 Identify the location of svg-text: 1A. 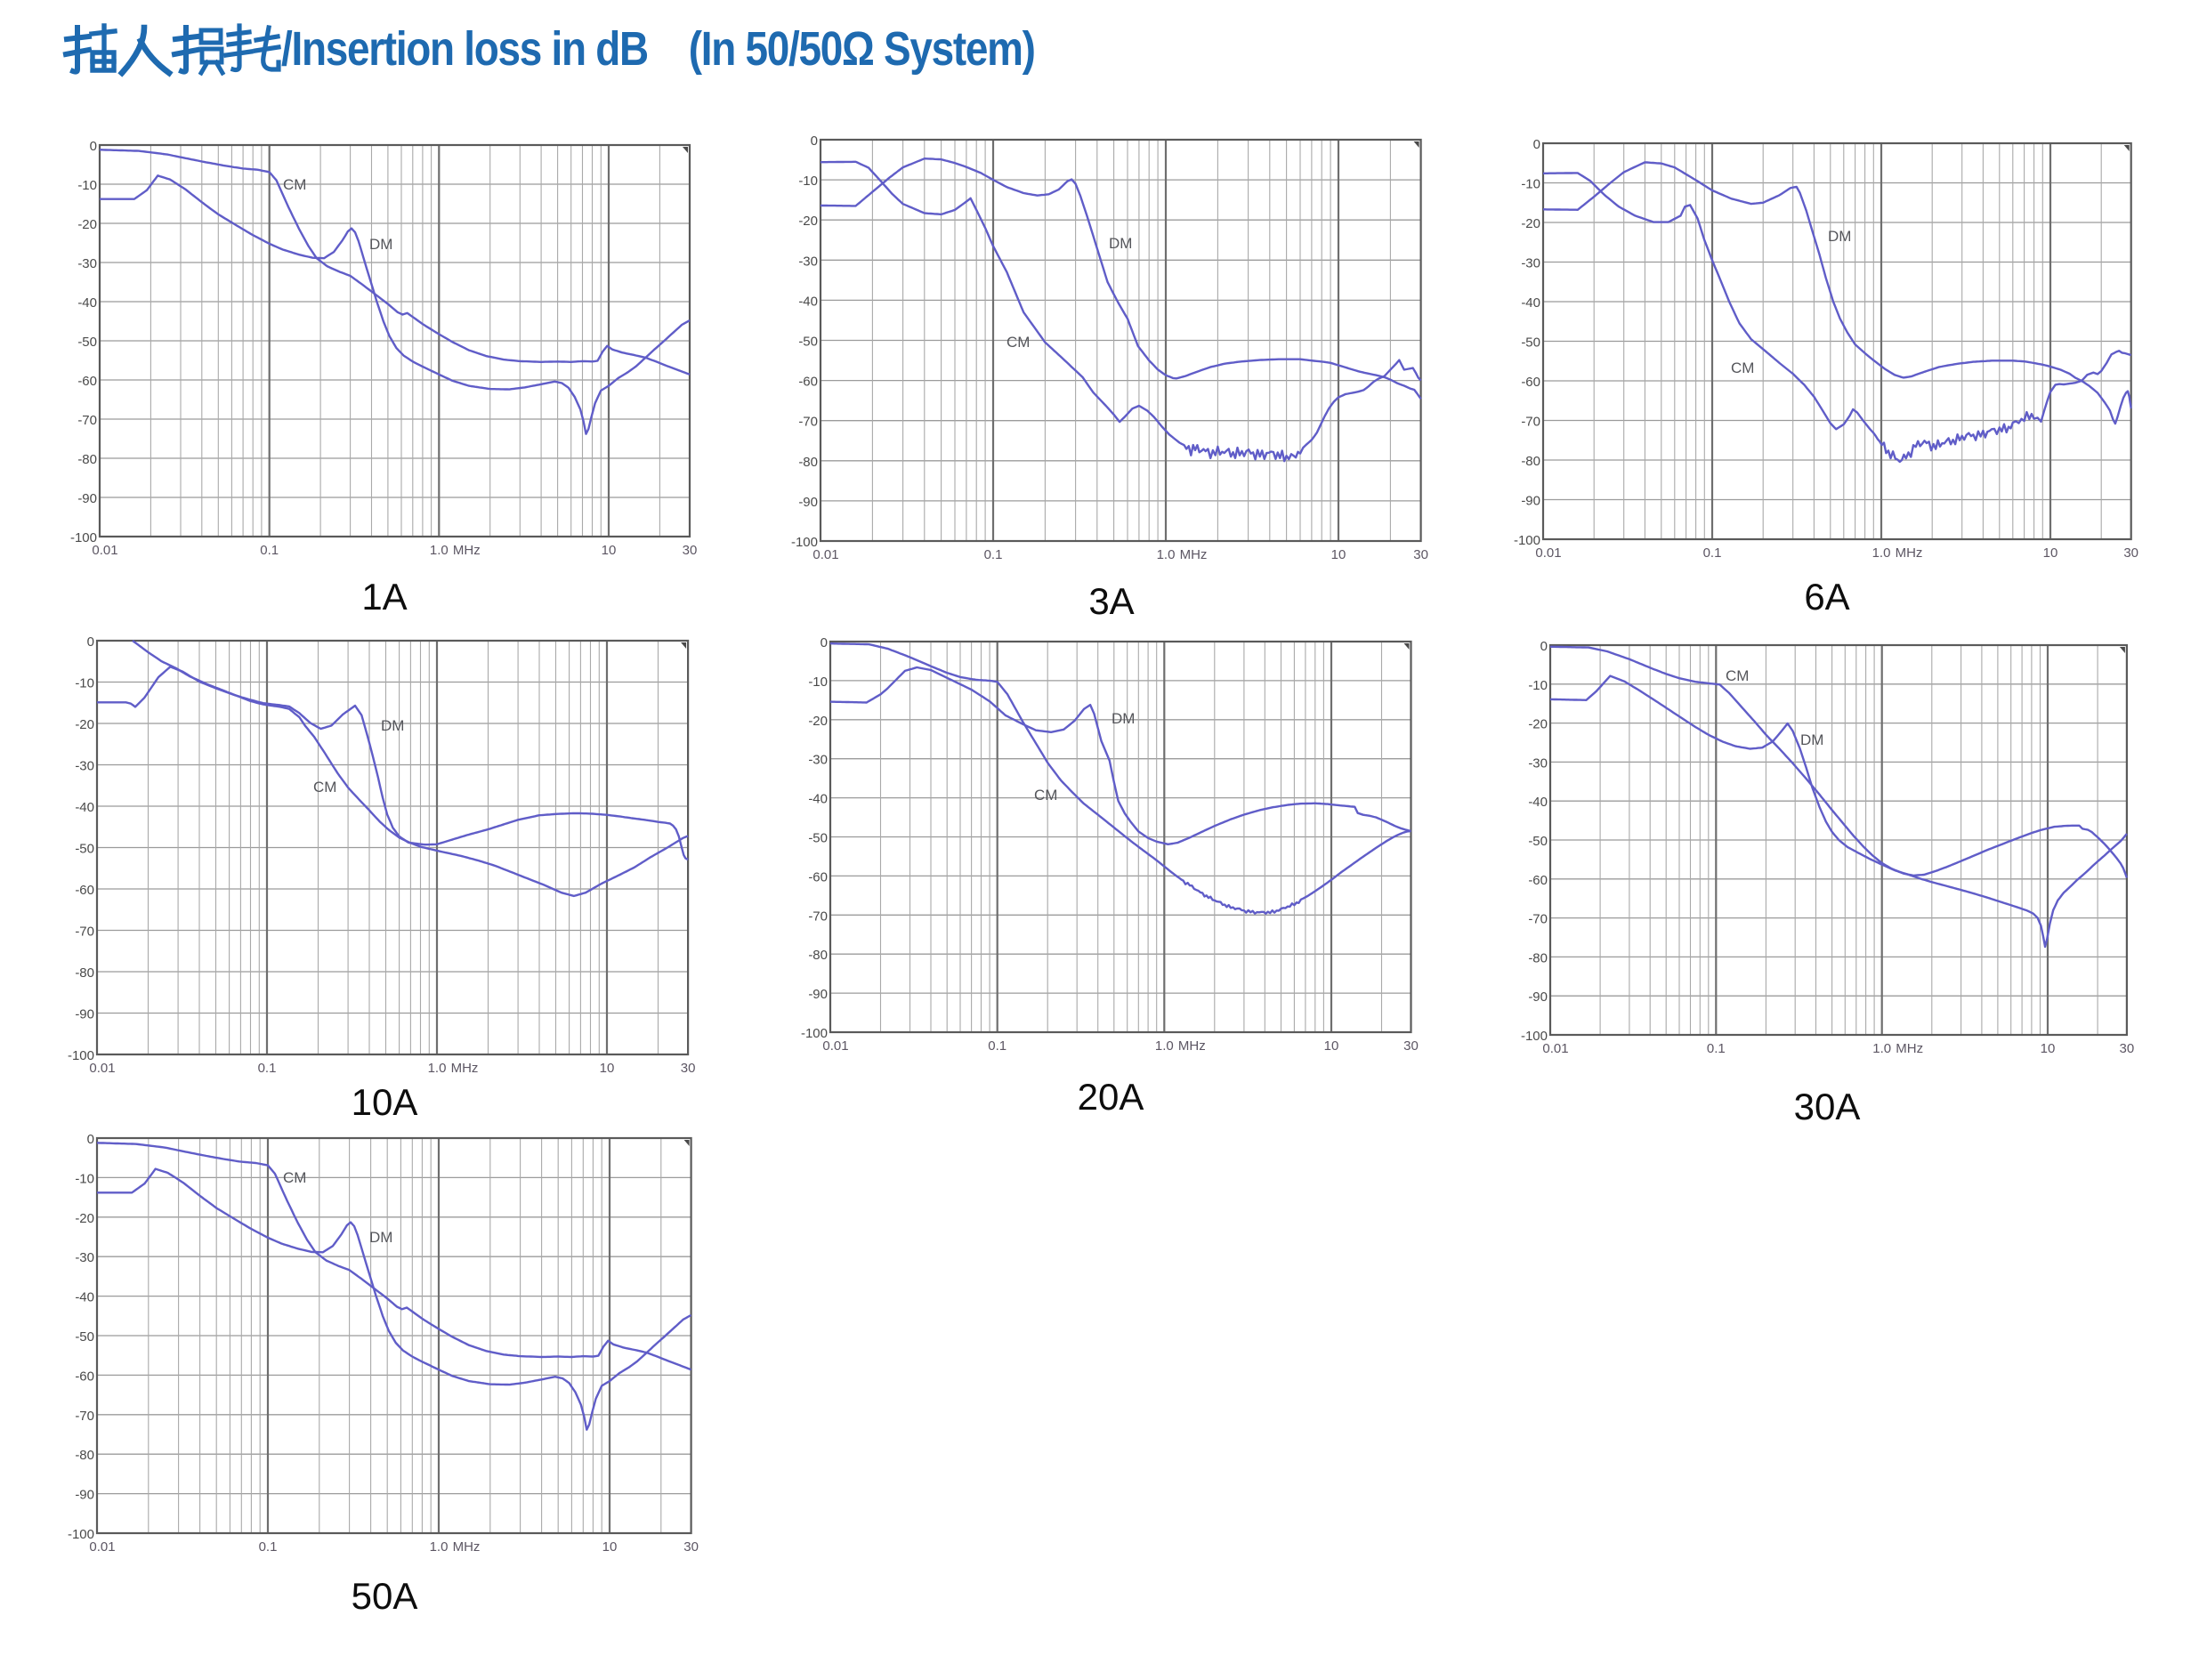
(384, 597).